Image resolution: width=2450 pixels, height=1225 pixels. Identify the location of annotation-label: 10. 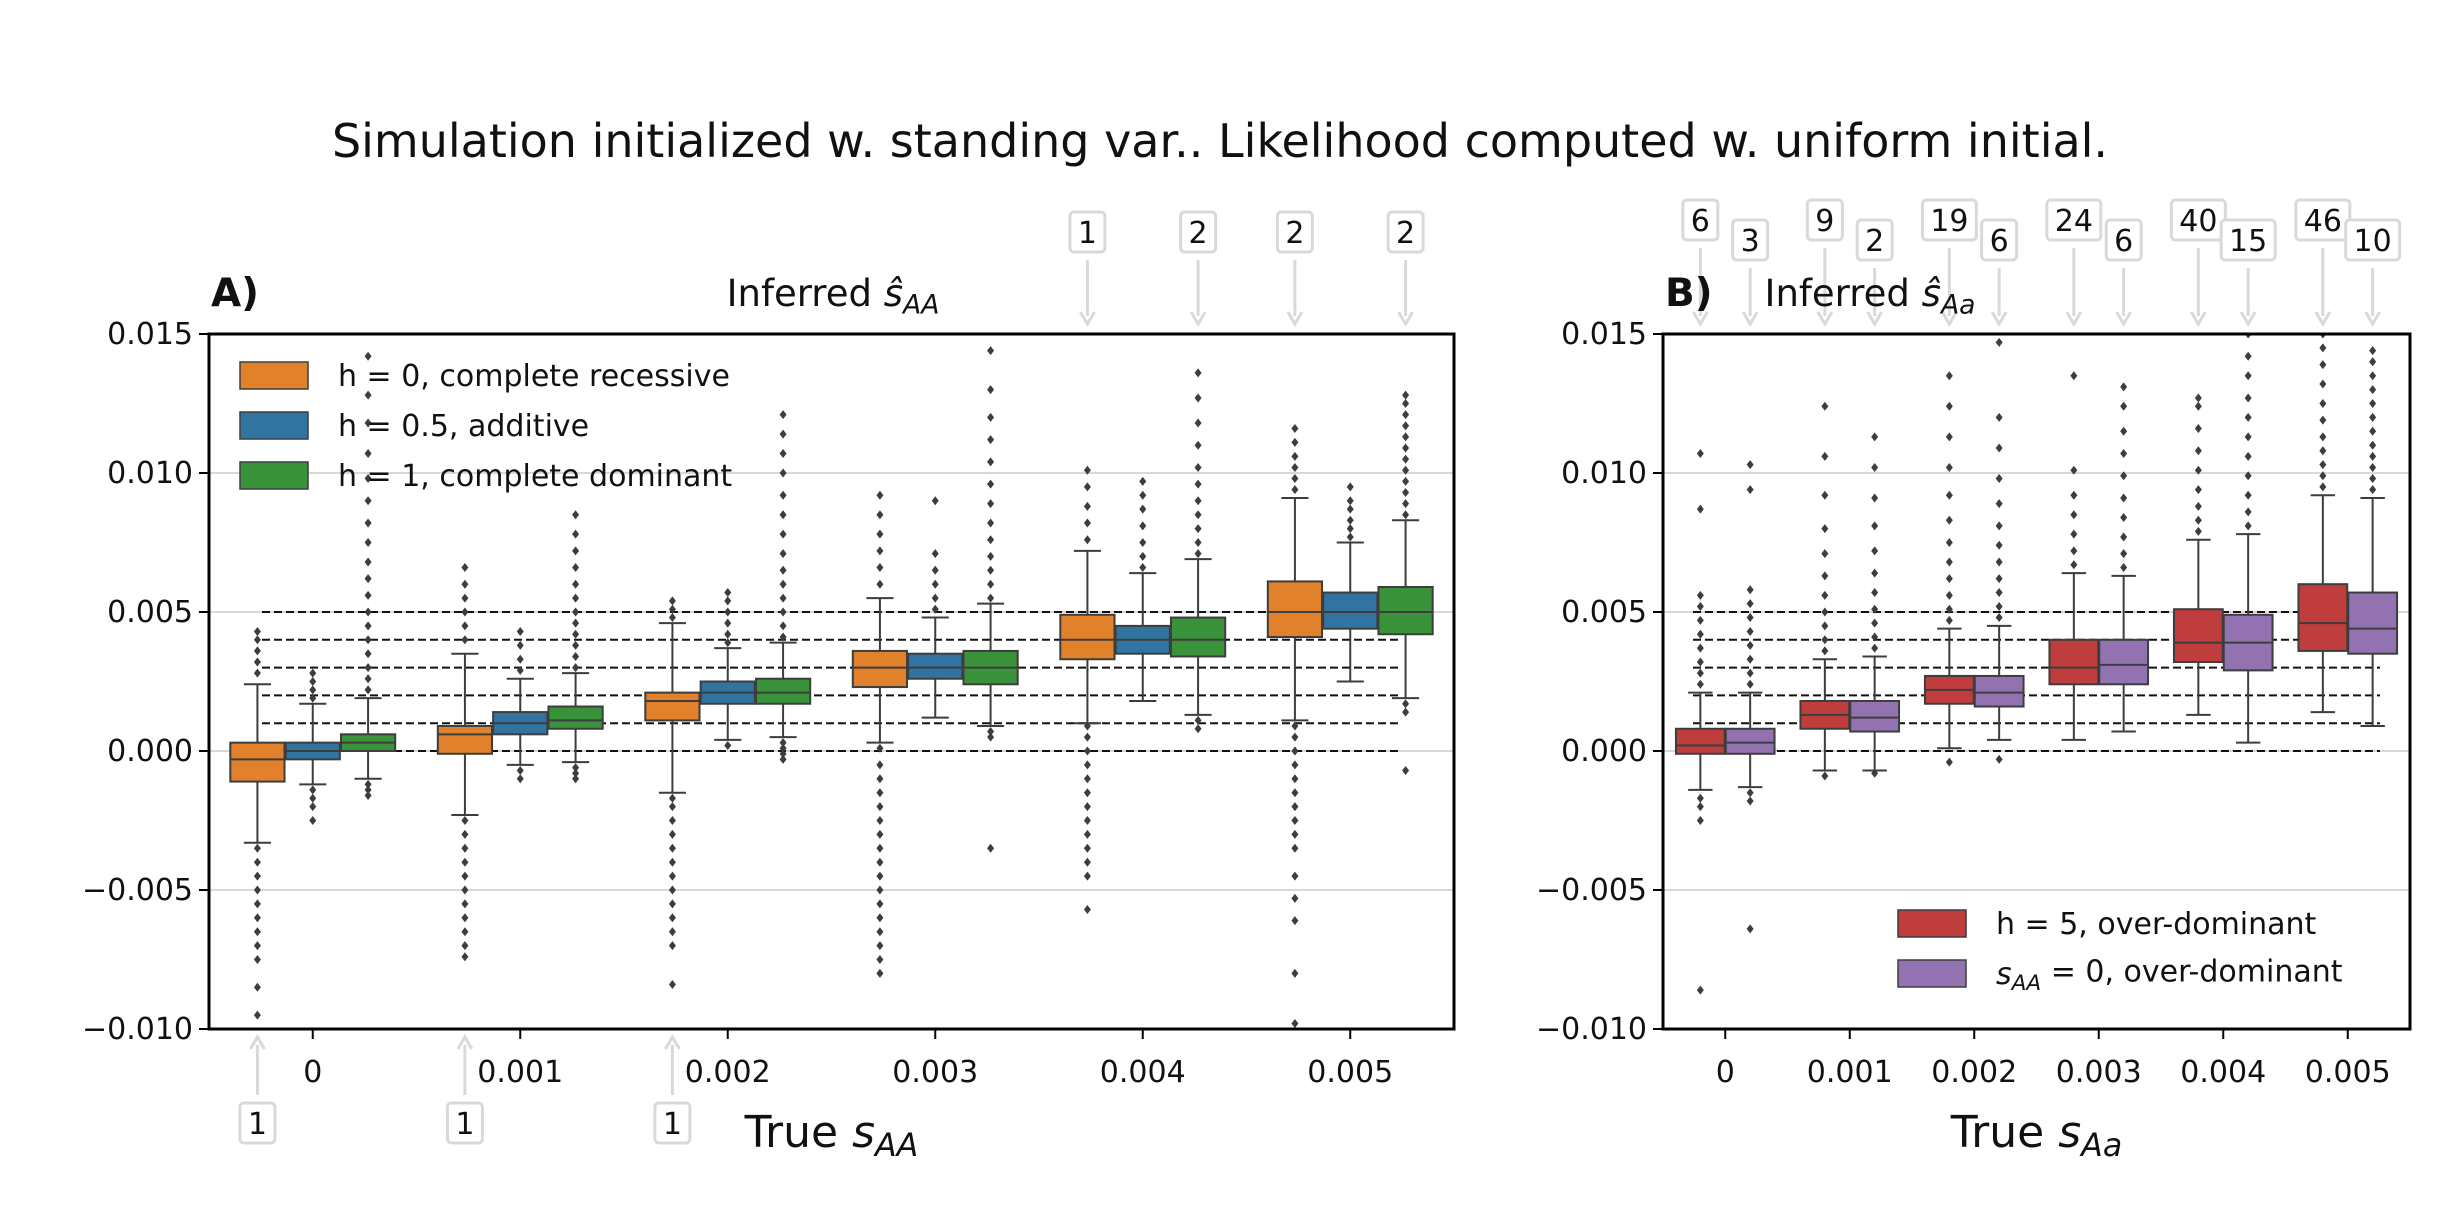
(2373, 241).